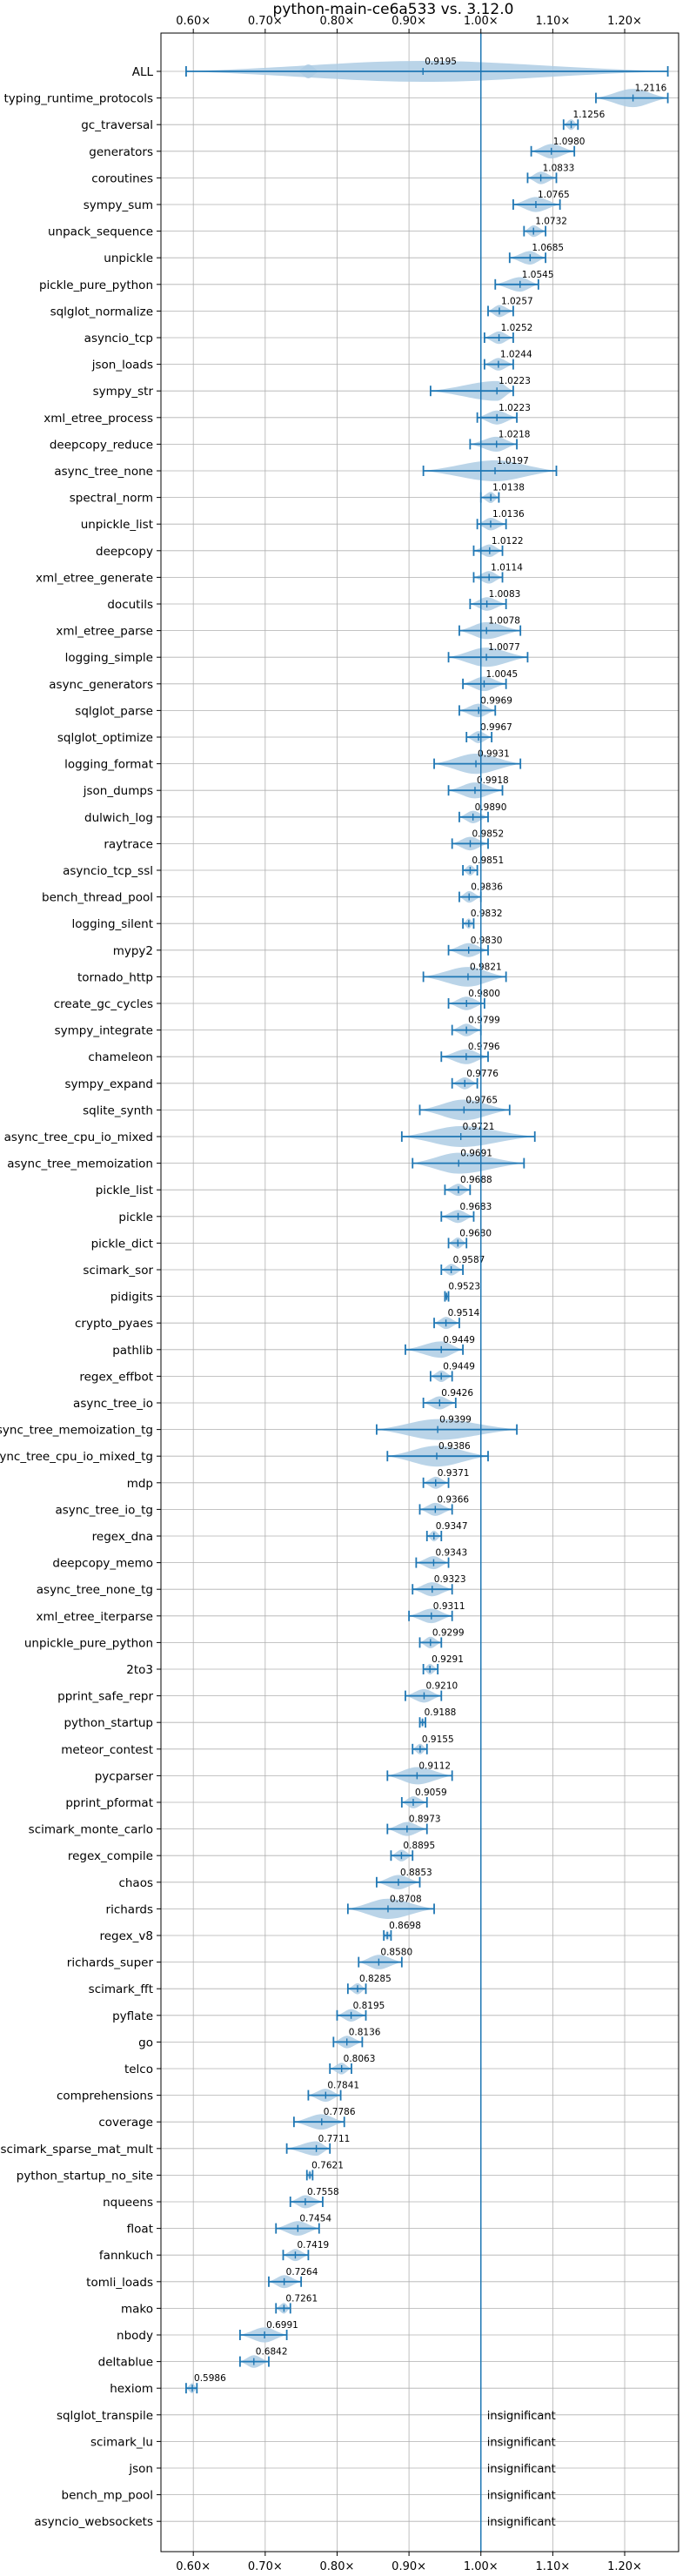 The height and width of the screenshot is (2576, 696). I want to click on tick-label-top: 1.00×, so click(481, 21).